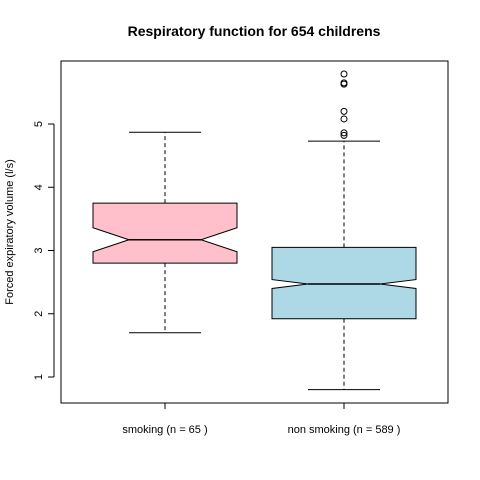 The width and height of the screenshot is (480, 480). I want to click on y-tick-label: 4, so click(39, 187).